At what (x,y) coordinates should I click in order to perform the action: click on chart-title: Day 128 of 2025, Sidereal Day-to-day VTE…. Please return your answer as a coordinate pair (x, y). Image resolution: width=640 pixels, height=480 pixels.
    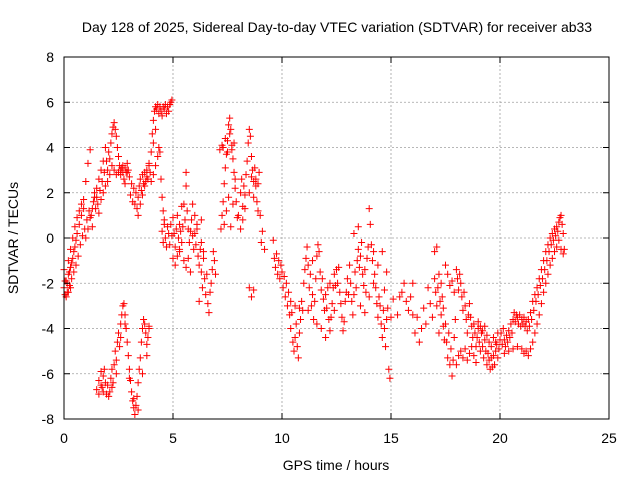
    Looking at the image, I should click on (337, 27).